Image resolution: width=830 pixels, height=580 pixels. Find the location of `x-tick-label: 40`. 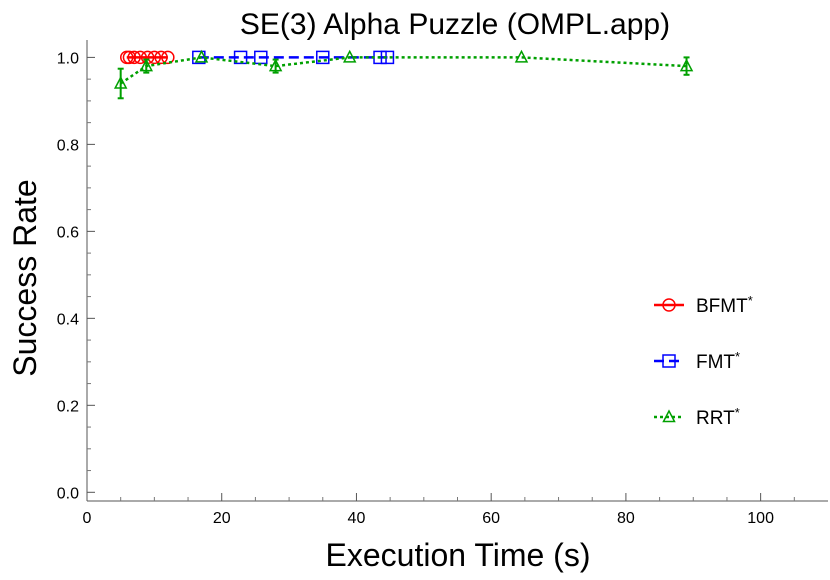

x-tick-label: 40 is located at coordinates (357, 518).